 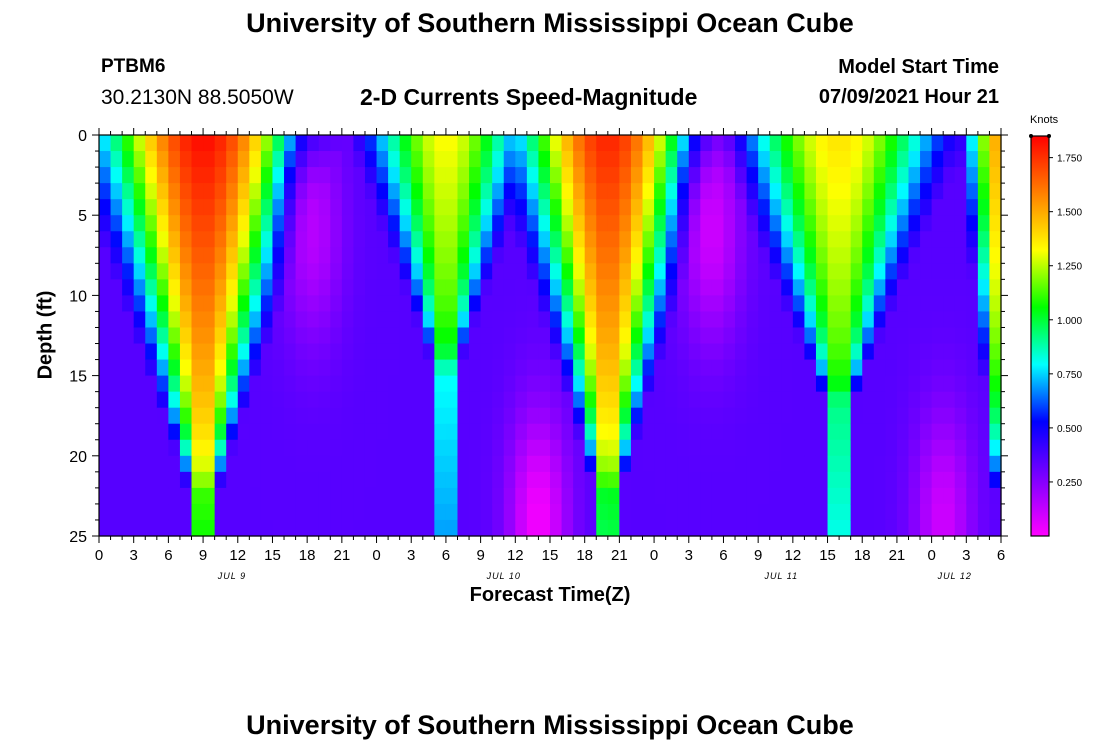 I want to click on chart-title: 2-D Currents Speed-Magnitude, so click(x=529, y=97).